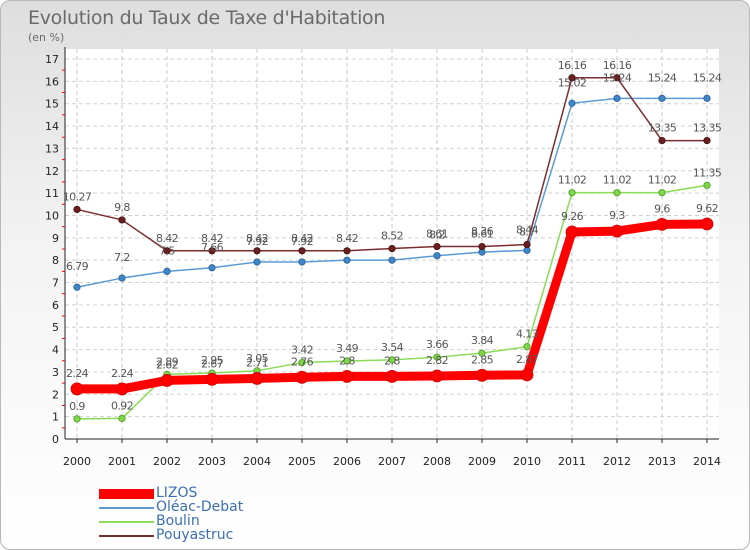 The width and height of the screenshot is (750, 550). I want to click on data-label: 6.79, so click(77, 266).